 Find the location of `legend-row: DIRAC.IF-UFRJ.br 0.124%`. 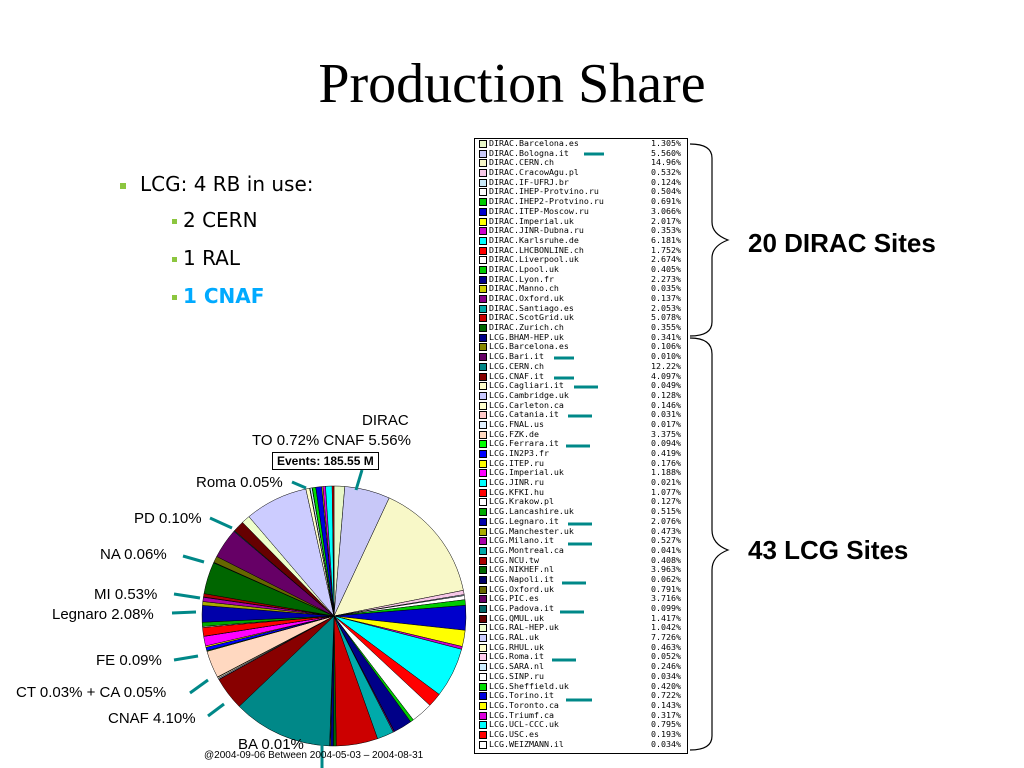

legend-row: DIRAC.IF-UFRJ.br 0.124% is located at coordinates (581, 182).